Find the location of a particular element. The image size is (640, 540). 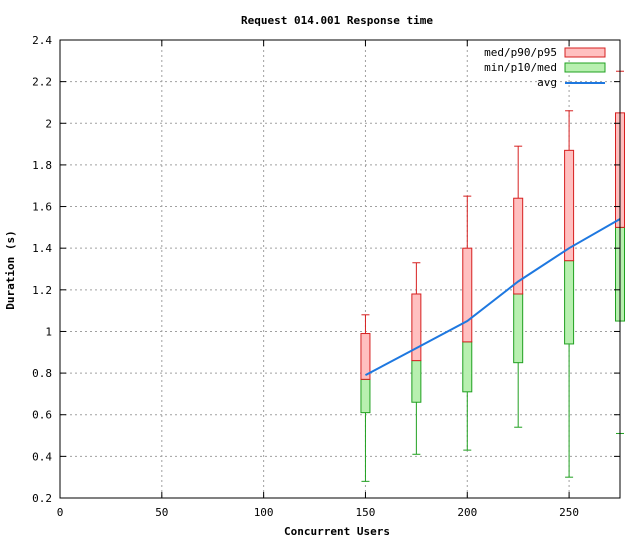

legend: med/p90/p95 min/p10/med avg is located at coordinates (545, 67).